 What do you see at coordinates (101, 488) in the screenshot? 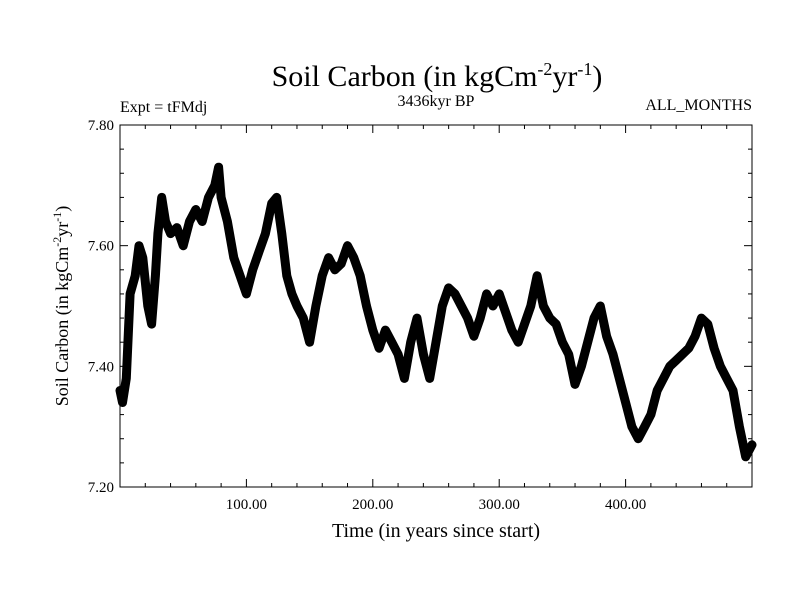
I see `y-tick-label: 7.20` at bounding box center [101, 488].